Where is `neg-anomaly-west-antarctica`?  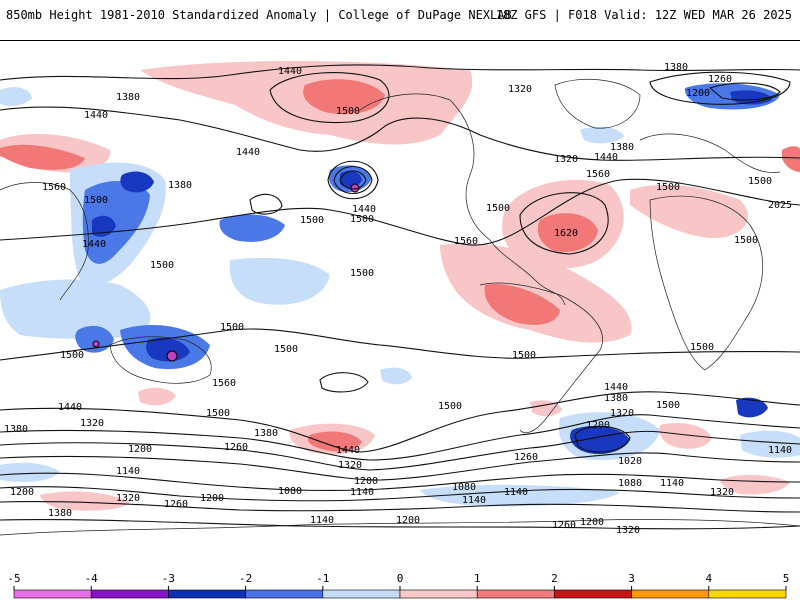
neg-anomaly-west-antarctica is located at coordinates (30, 472).